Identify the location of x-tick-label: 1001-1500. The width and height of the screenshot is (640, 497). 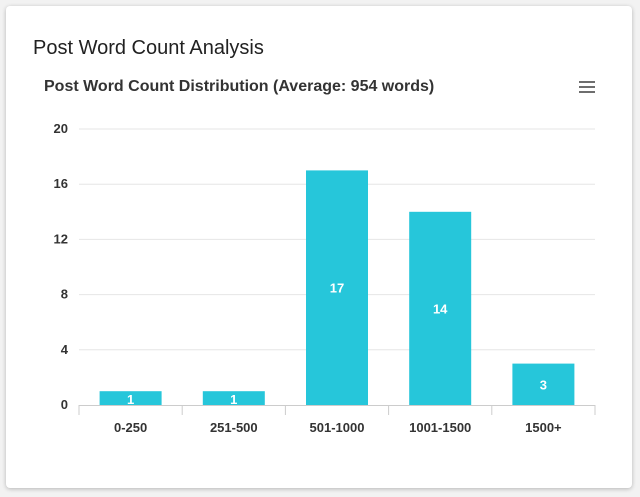
(440, 427).